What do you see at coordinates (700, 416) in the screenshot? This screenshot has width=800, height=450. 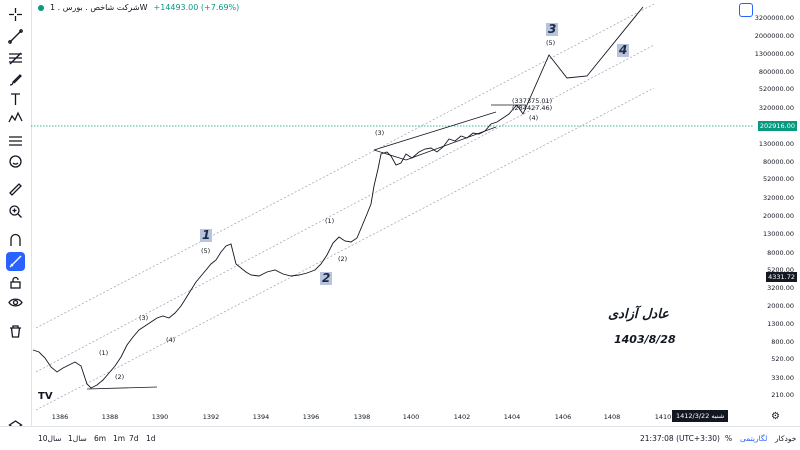 I see `crosshair-date-tag: شنبه 1412/3/22` at bounding box center [700, 416].